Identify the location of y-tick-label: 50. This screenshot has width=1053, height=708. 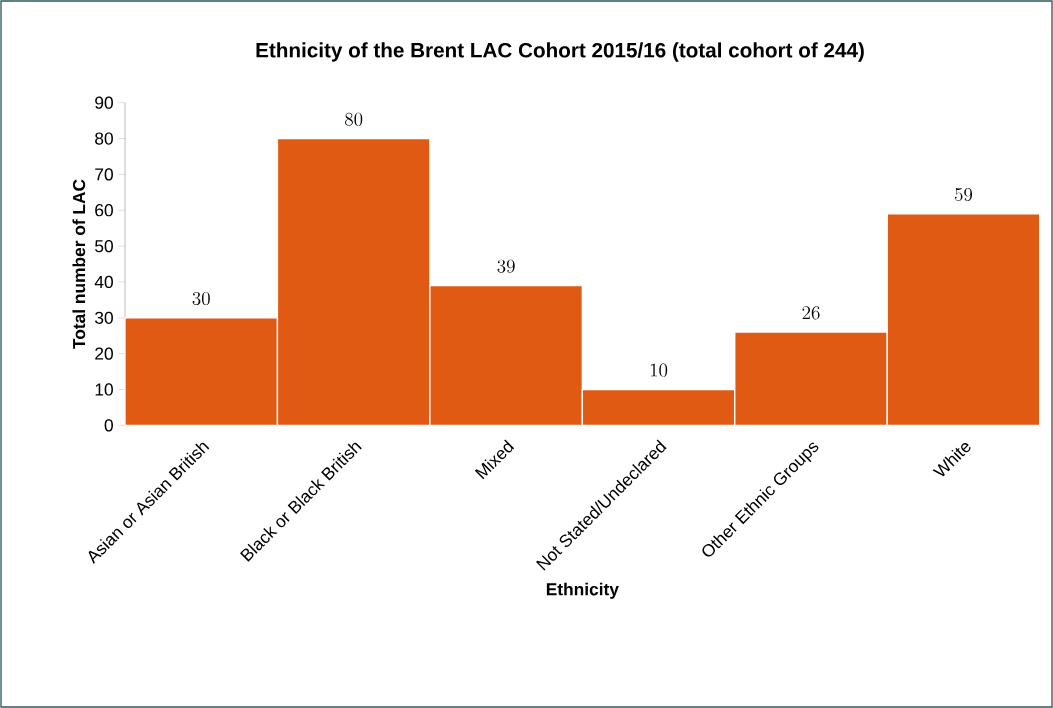
(104, 246).